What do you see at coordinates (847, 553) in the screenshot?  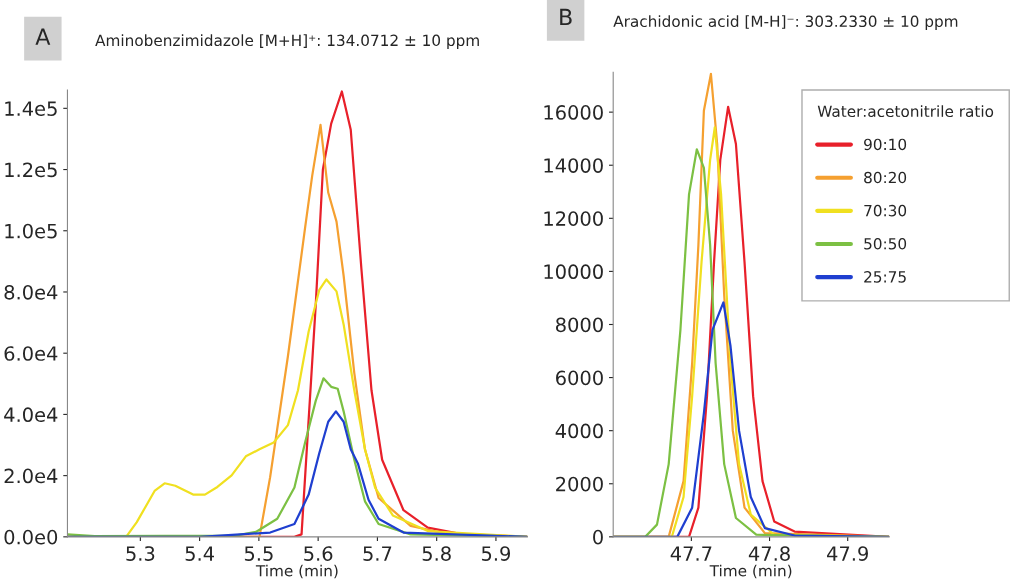 I see `x-tick-label: 47.9` at bounding box center [847, 553].